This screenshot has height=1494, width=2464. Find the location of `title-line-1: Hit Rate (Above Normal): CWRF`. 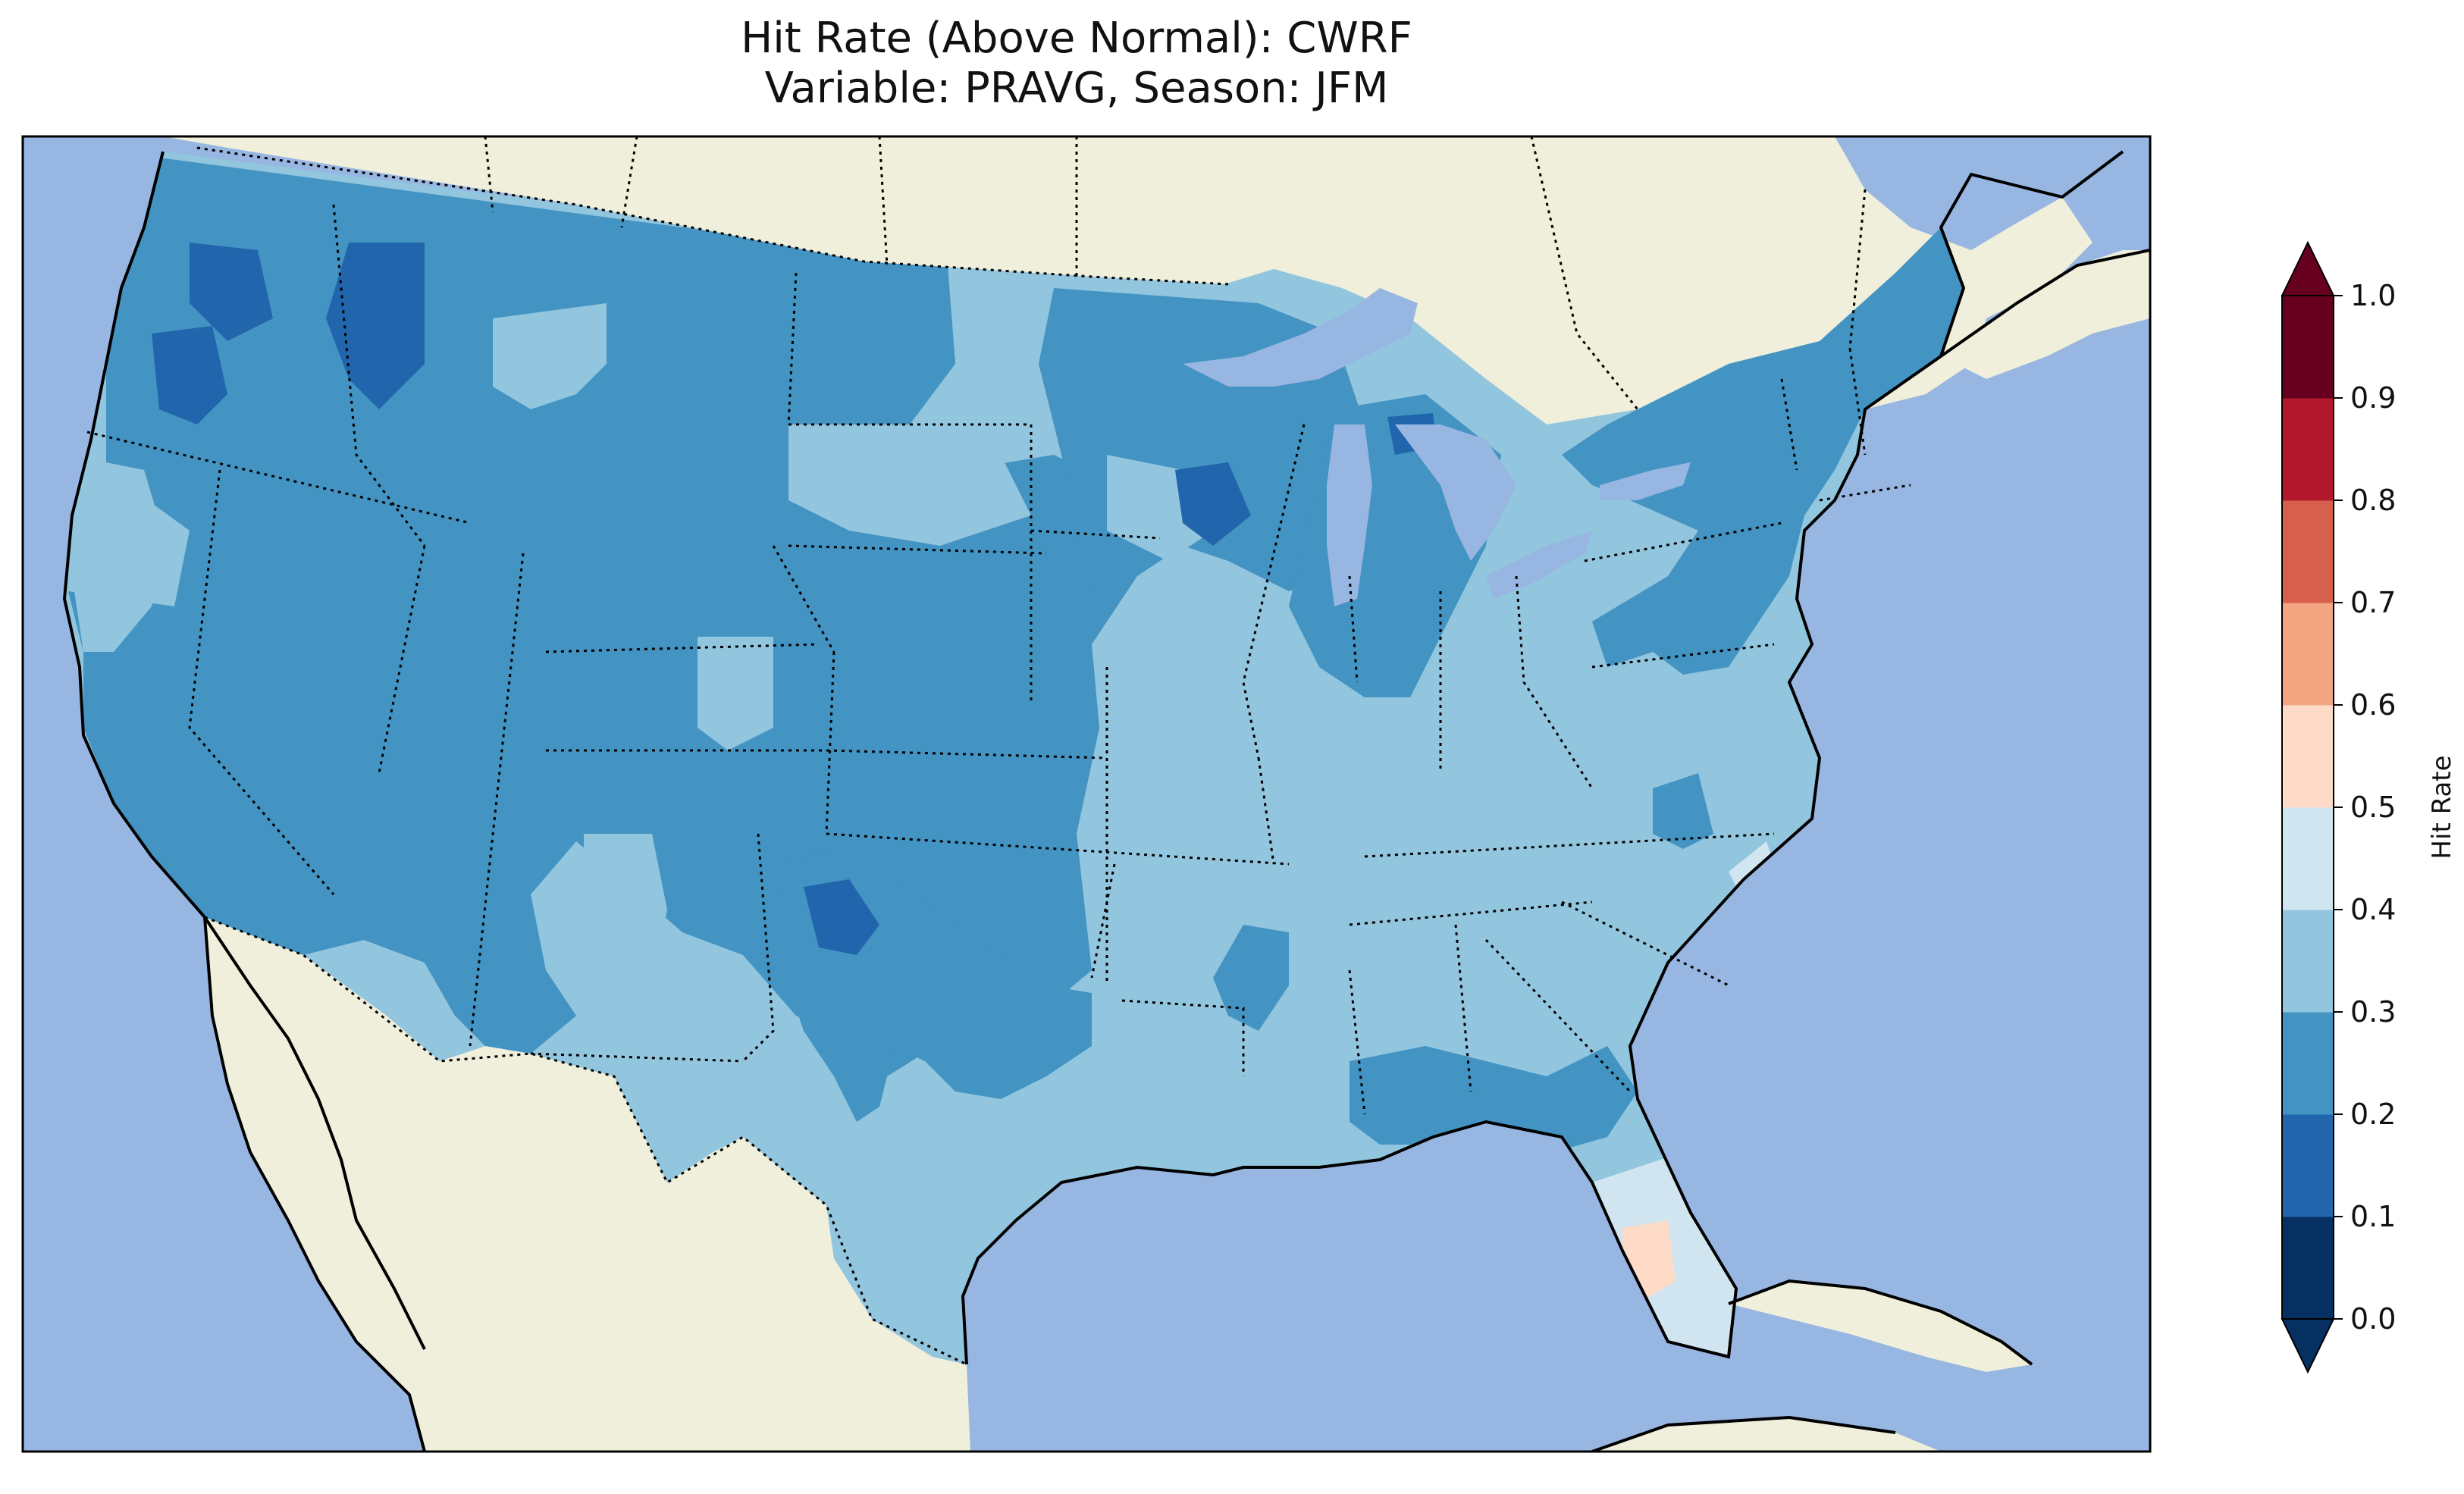

title-line-1: Hit Rate (Above Normal): CWRF is located at coordinates (1076, 38).